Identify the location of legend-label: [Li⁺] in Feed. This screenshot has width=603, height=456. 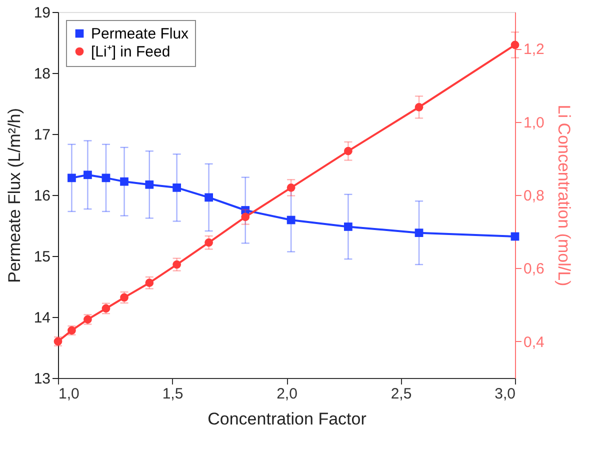
(130, 52).